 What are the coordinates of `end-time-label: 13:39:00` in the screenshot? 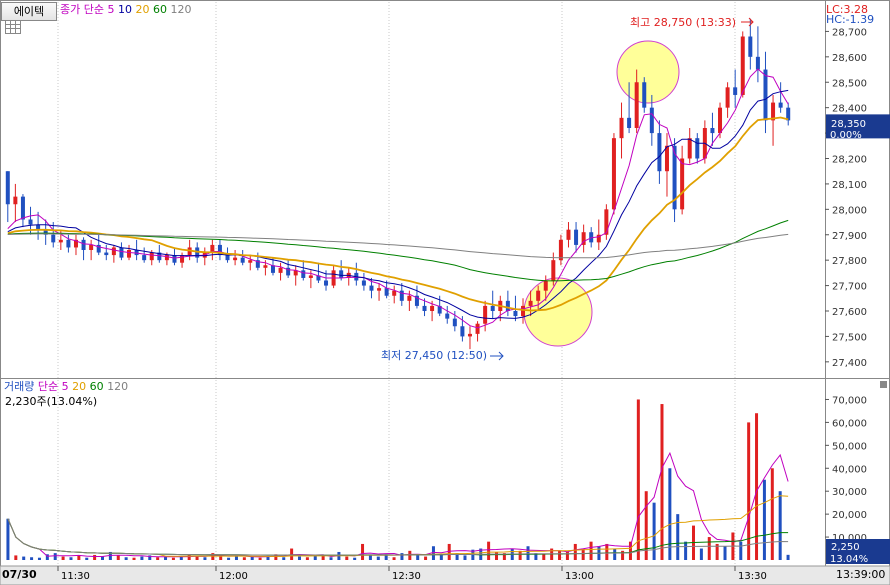 It's located at (861, 574).